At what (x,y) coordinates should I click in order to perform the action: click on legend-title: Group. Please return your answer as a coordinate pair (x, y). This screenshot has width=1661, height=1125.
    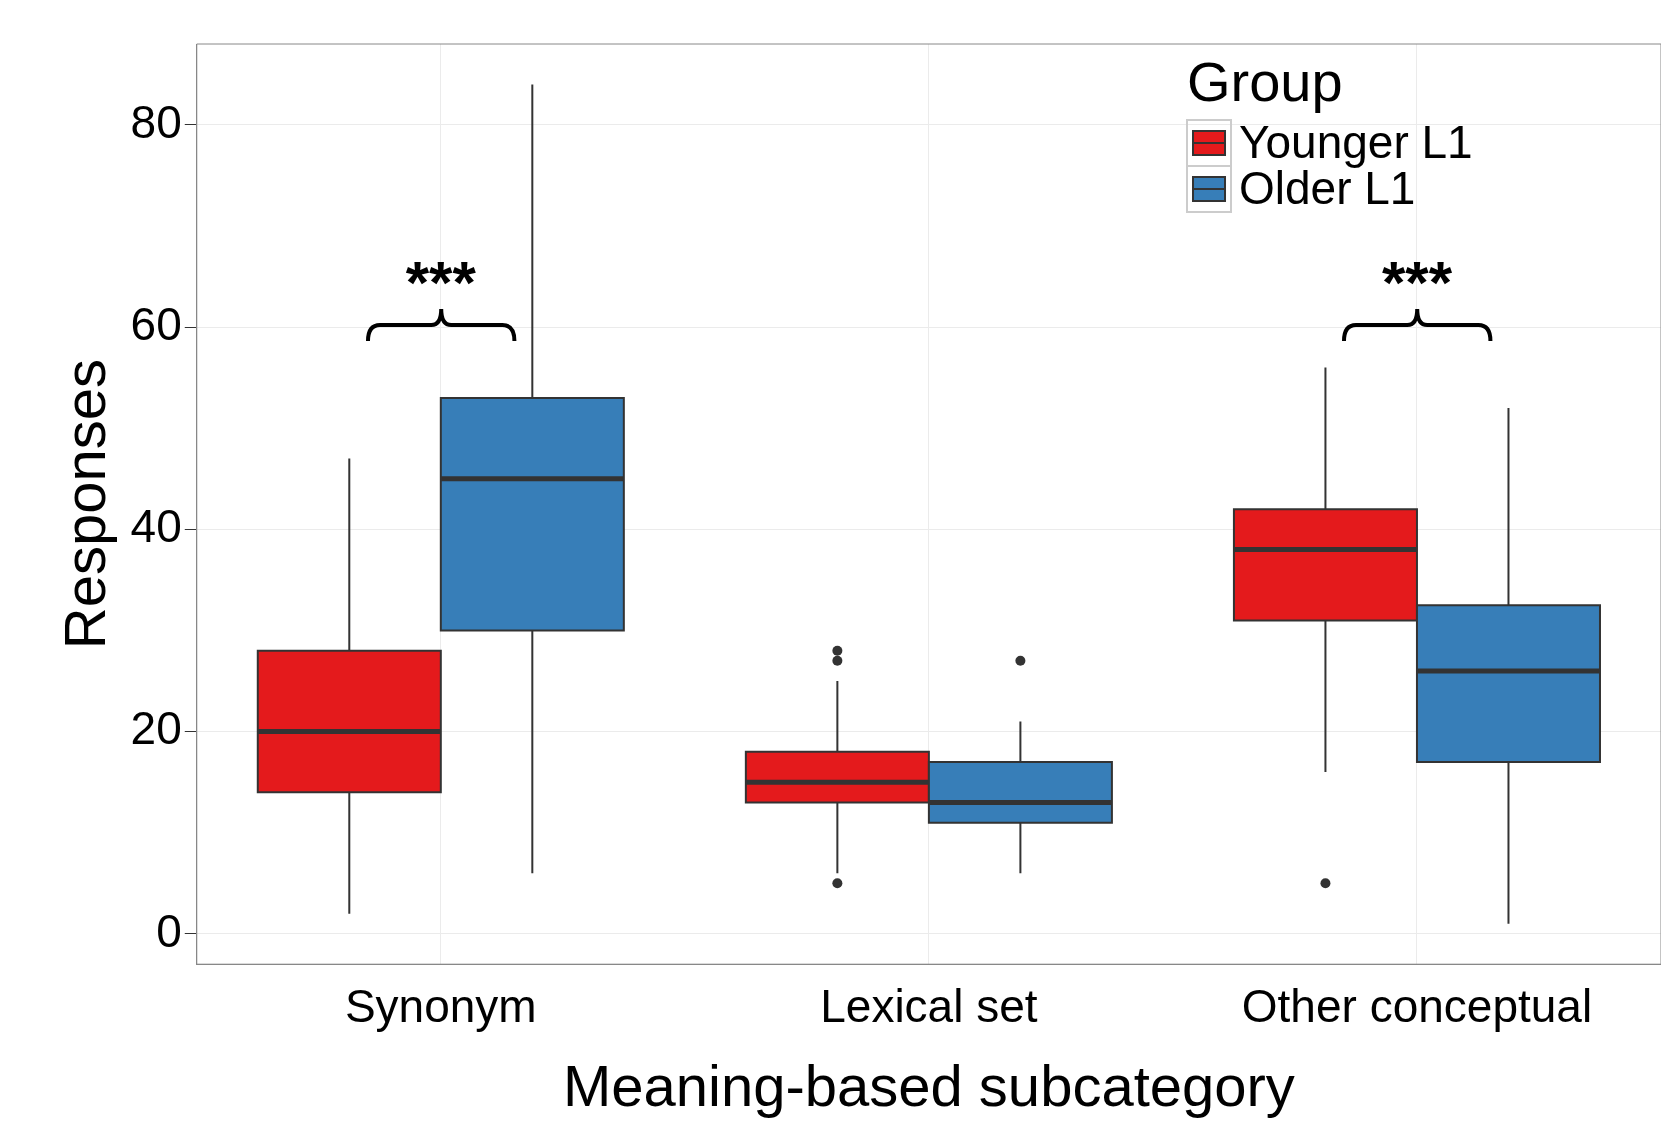
    Looking at the image, I should click on (1265, 82).